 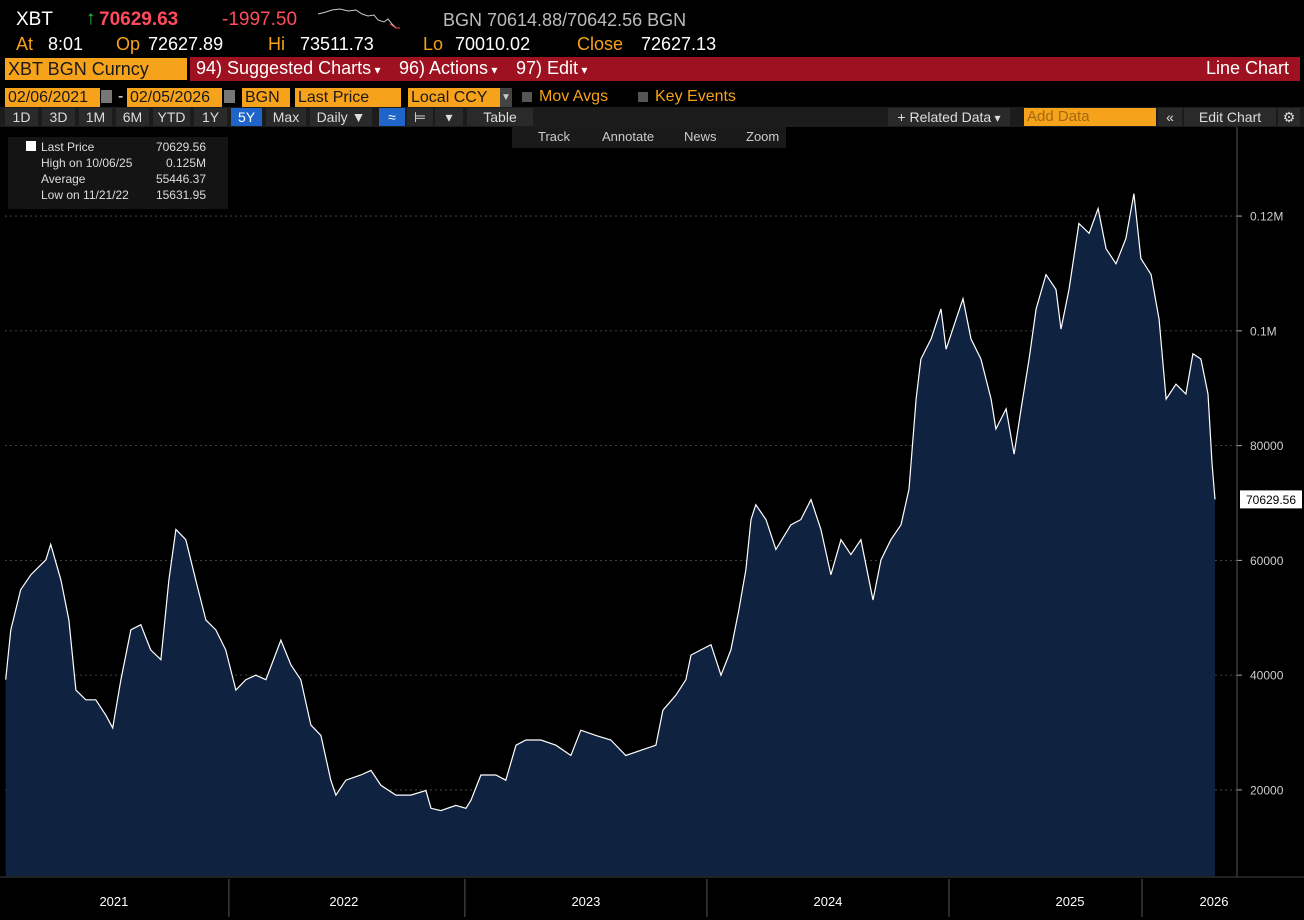 What do you see at coordinates (500, 117) in the screenshot?
I see `table-button: Table` at bounding box center [500, 117].